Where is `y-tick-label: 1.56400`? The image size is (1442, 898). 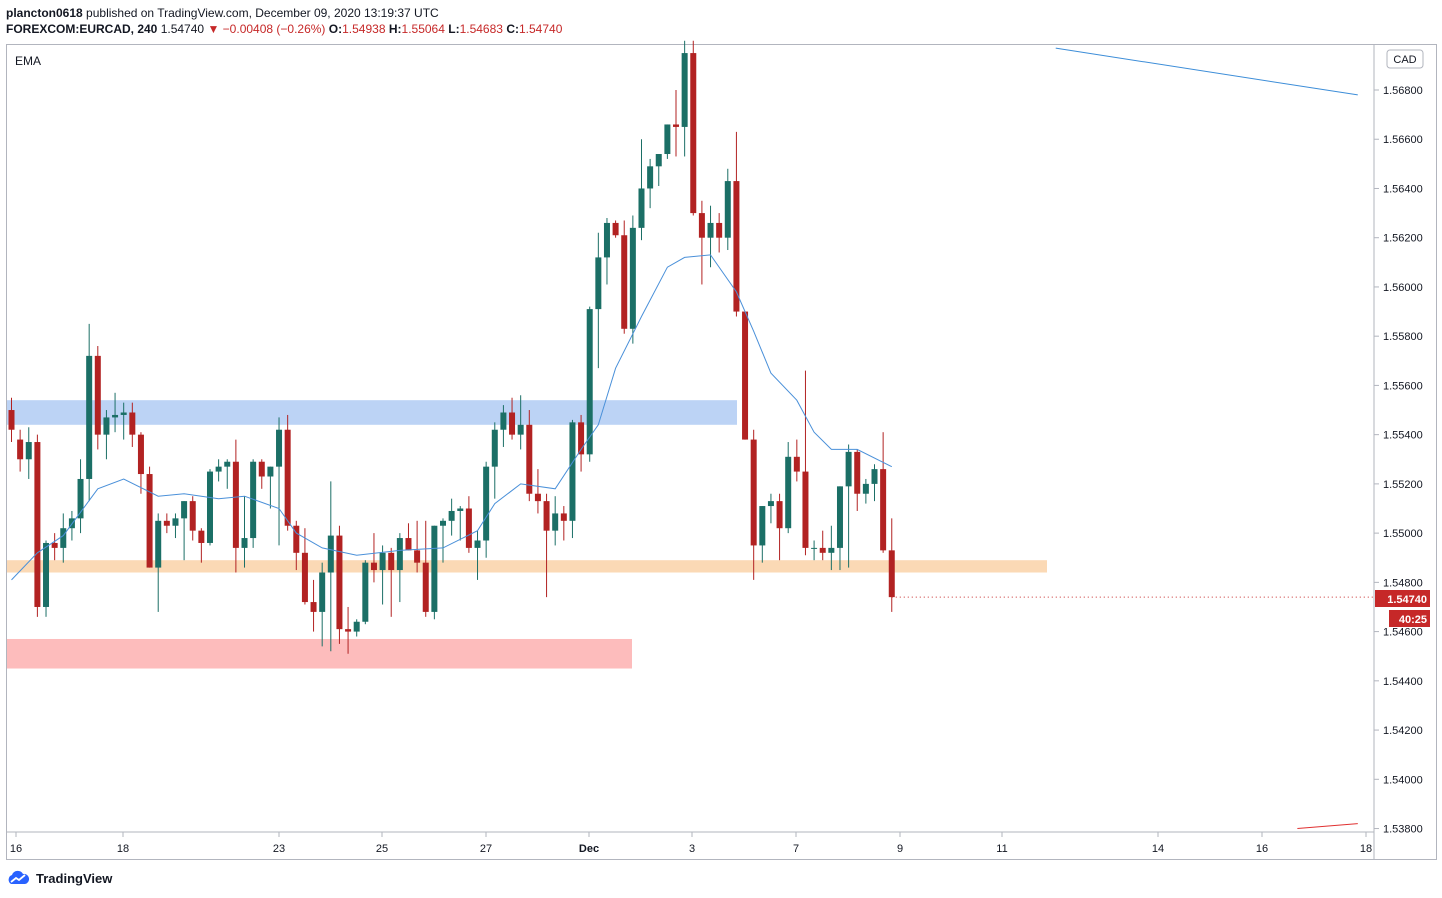
y-tick-label: 1.56400 is located at coordinates (1403, 189).